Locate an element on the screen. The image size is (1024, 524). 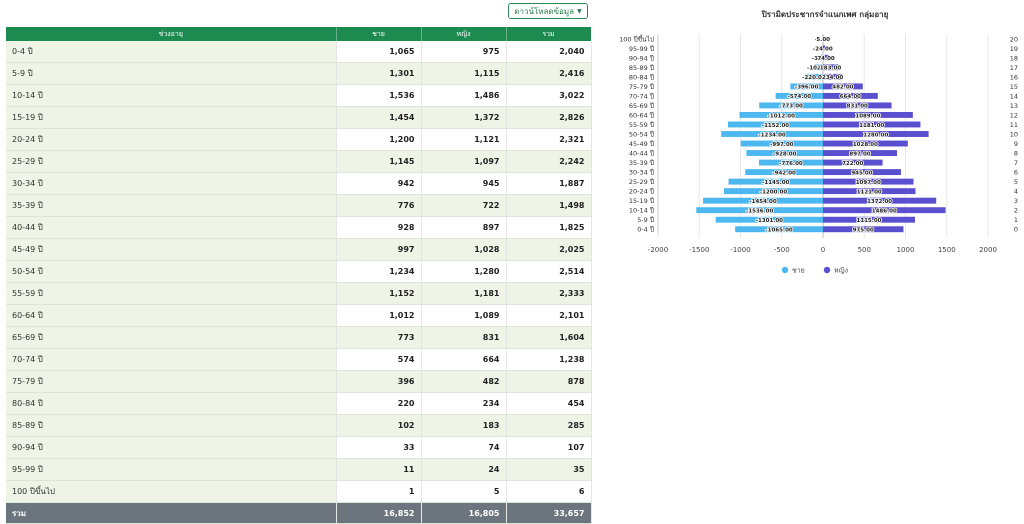
header-total: รวม is located at coordinates (549, 34).